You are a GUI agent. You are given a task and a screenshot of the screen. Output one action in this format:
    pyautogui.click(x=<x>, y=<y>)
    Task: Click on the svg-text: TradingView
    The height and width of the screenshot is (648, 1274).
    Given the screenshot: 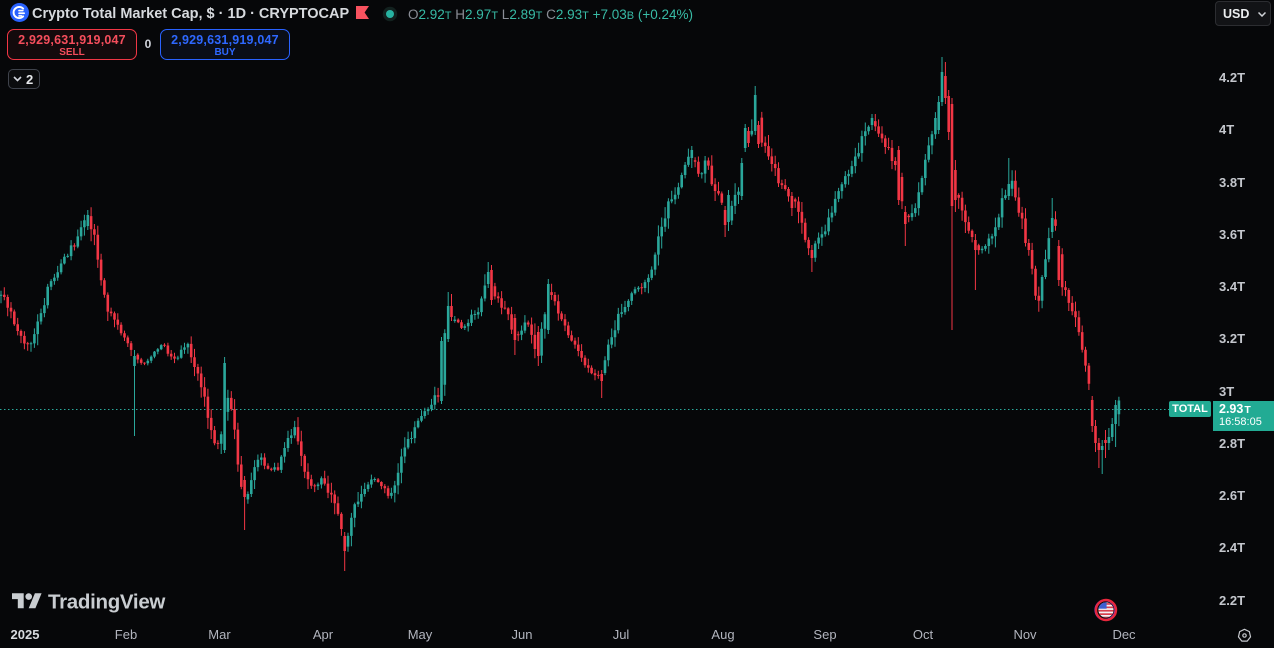 What is the action you would take?
    pyautogui.click(x=106, y=602)
    